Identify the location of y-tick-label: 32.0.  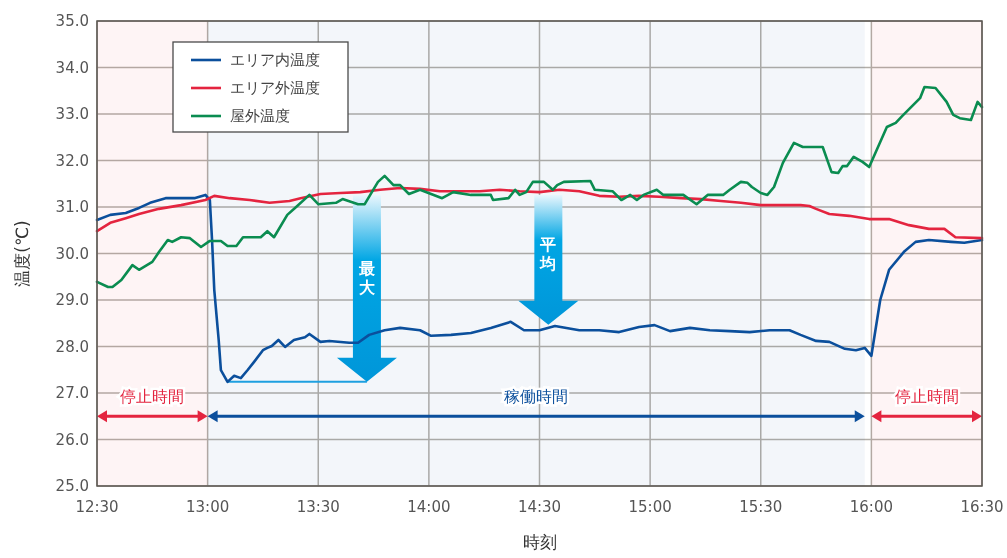
(72, 160).